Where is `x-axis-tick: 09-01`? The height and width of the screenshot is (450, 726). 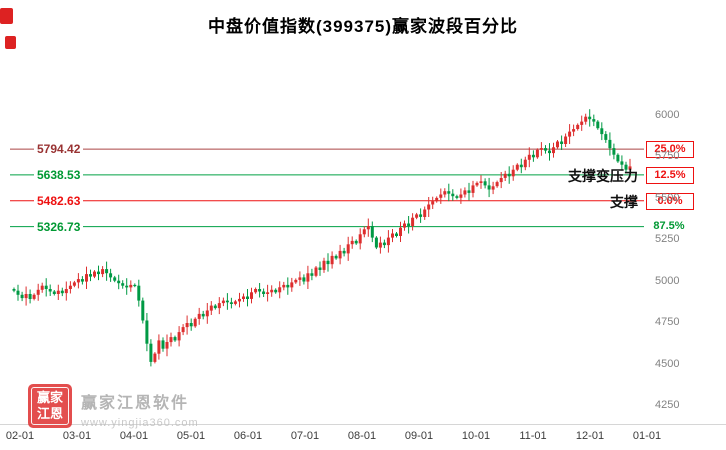
x-axis-tick: 09-01 is located at coordinates (419, 436).